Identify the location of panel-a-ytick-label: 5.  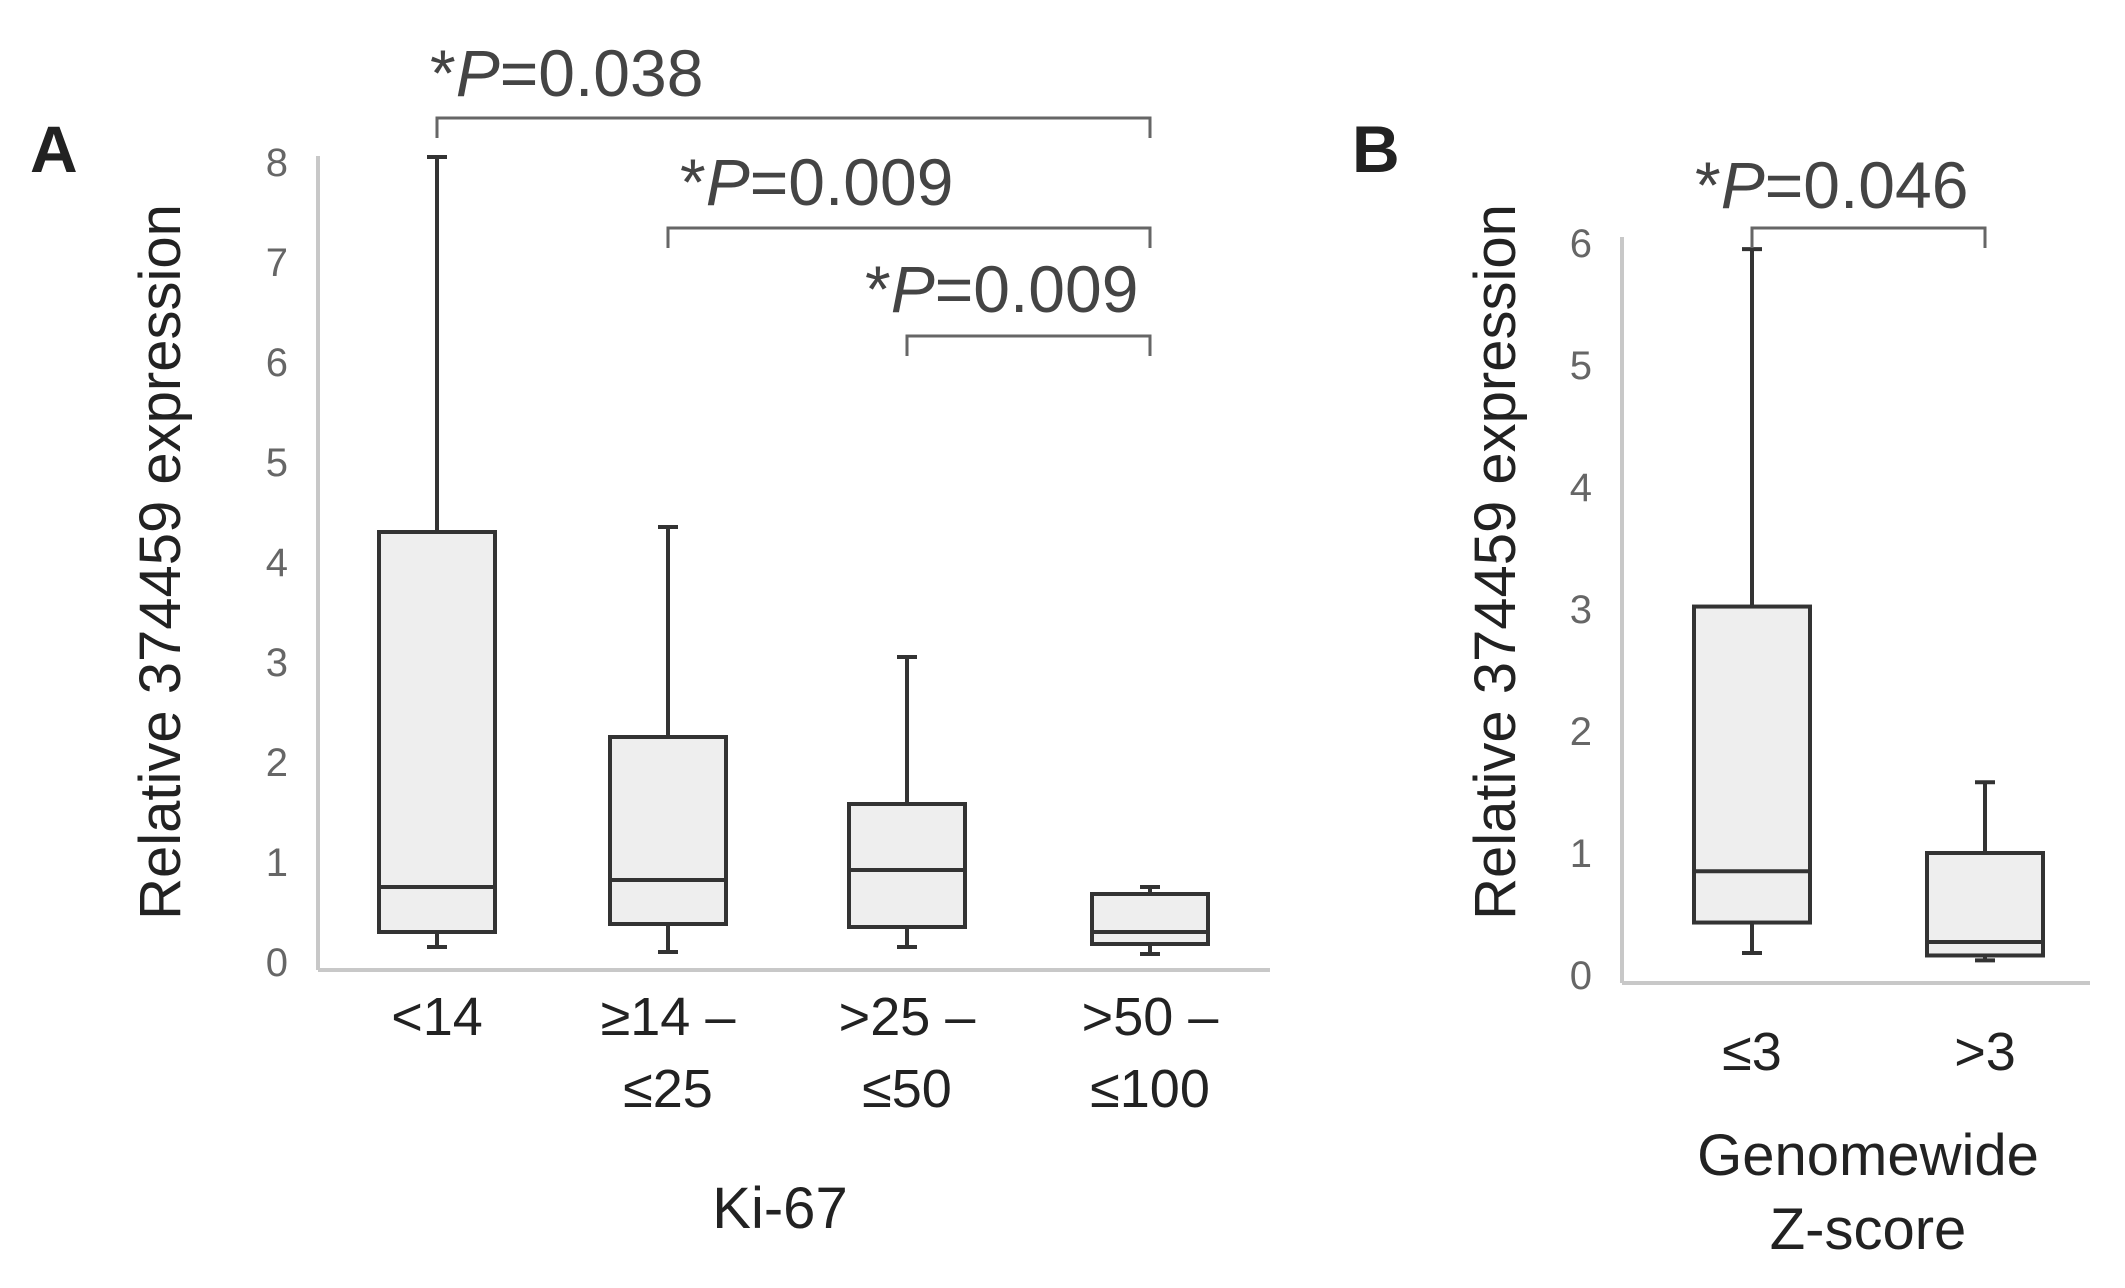
(277, 463).